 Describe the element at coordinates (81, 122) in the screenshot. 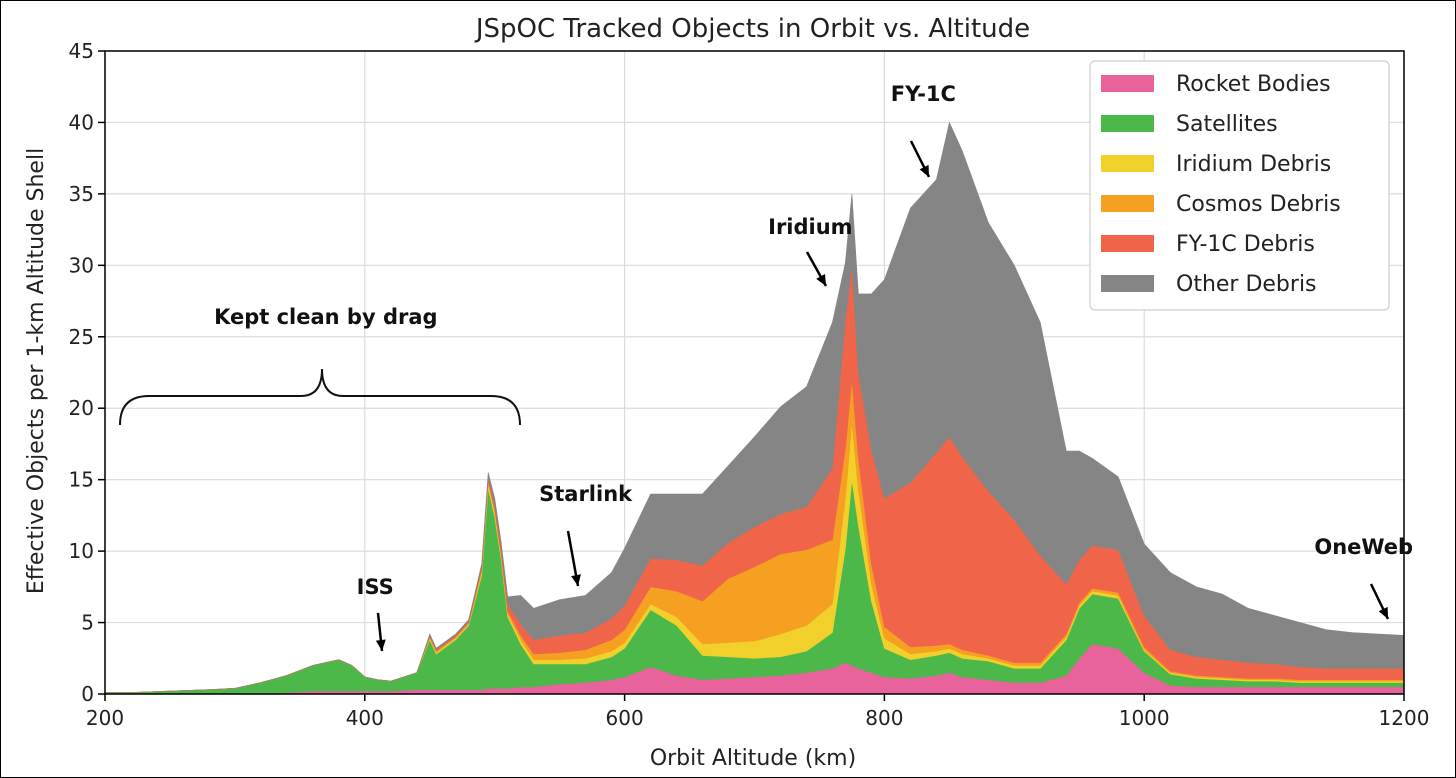

I see `y-tick-label: 40` at that location.